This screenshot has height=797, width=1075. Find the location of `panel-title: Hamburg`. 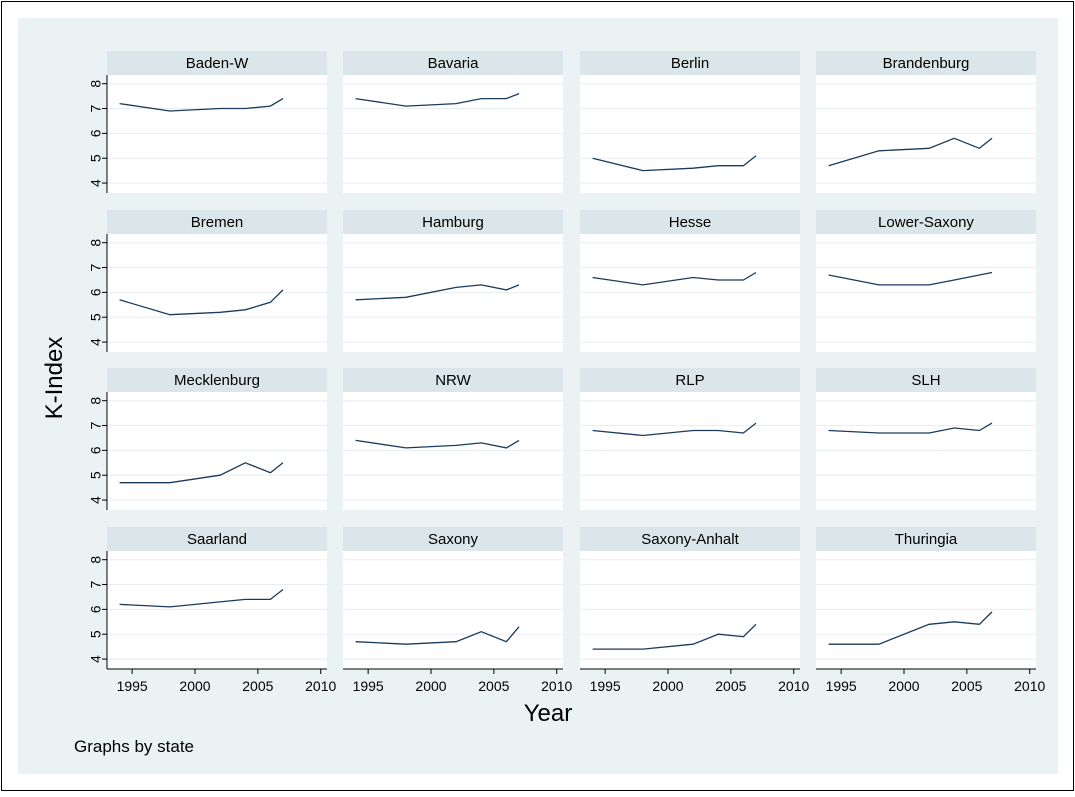

panel-title: Hamburg is located at coordinates (453, 222).